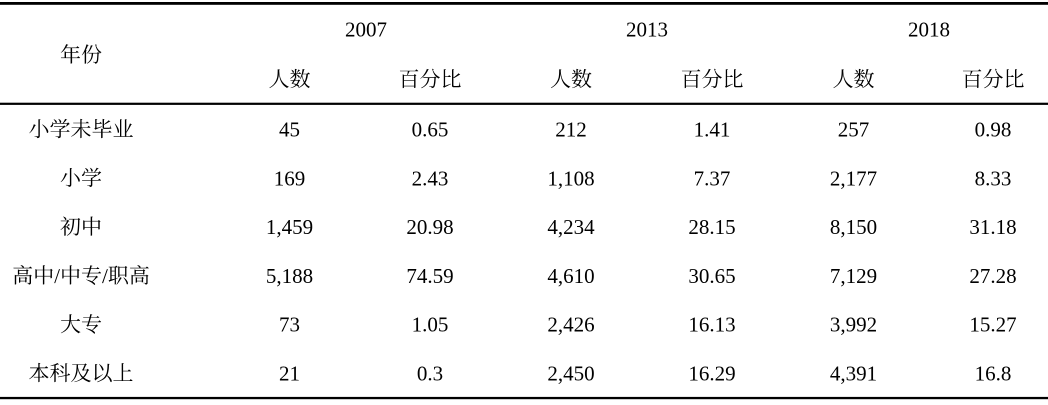 The image size is (1048, 405). I want to click on svg-text: 28.15, so click(711, 227).